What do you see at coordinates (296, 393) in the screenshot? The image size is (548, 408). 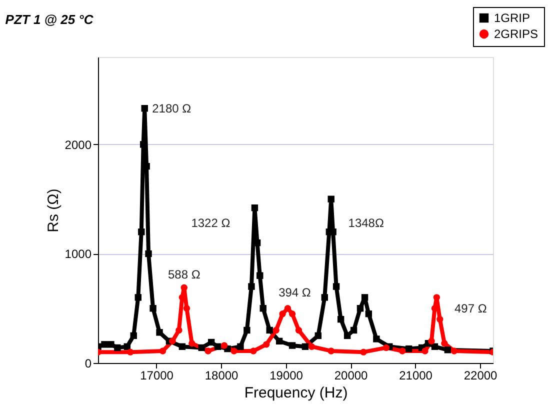 I see `x-axis-title: Frequency (Hz)` at bounding box center [296, 393].